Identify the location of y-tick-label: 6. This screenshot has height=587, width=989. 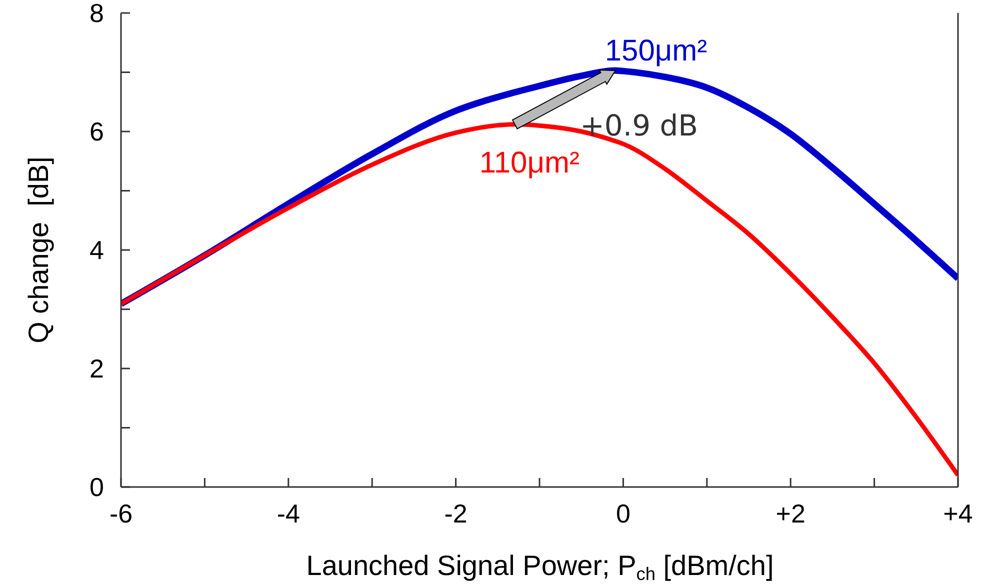
(97, 131).